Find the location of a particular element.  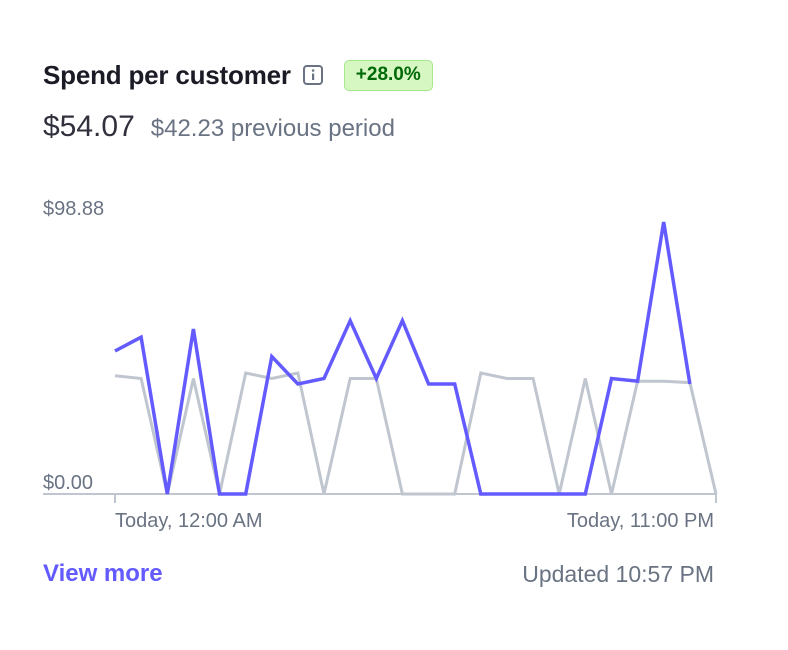

updated-timestamp: Updated 10:57 PM is located at coordinates (618, 574).